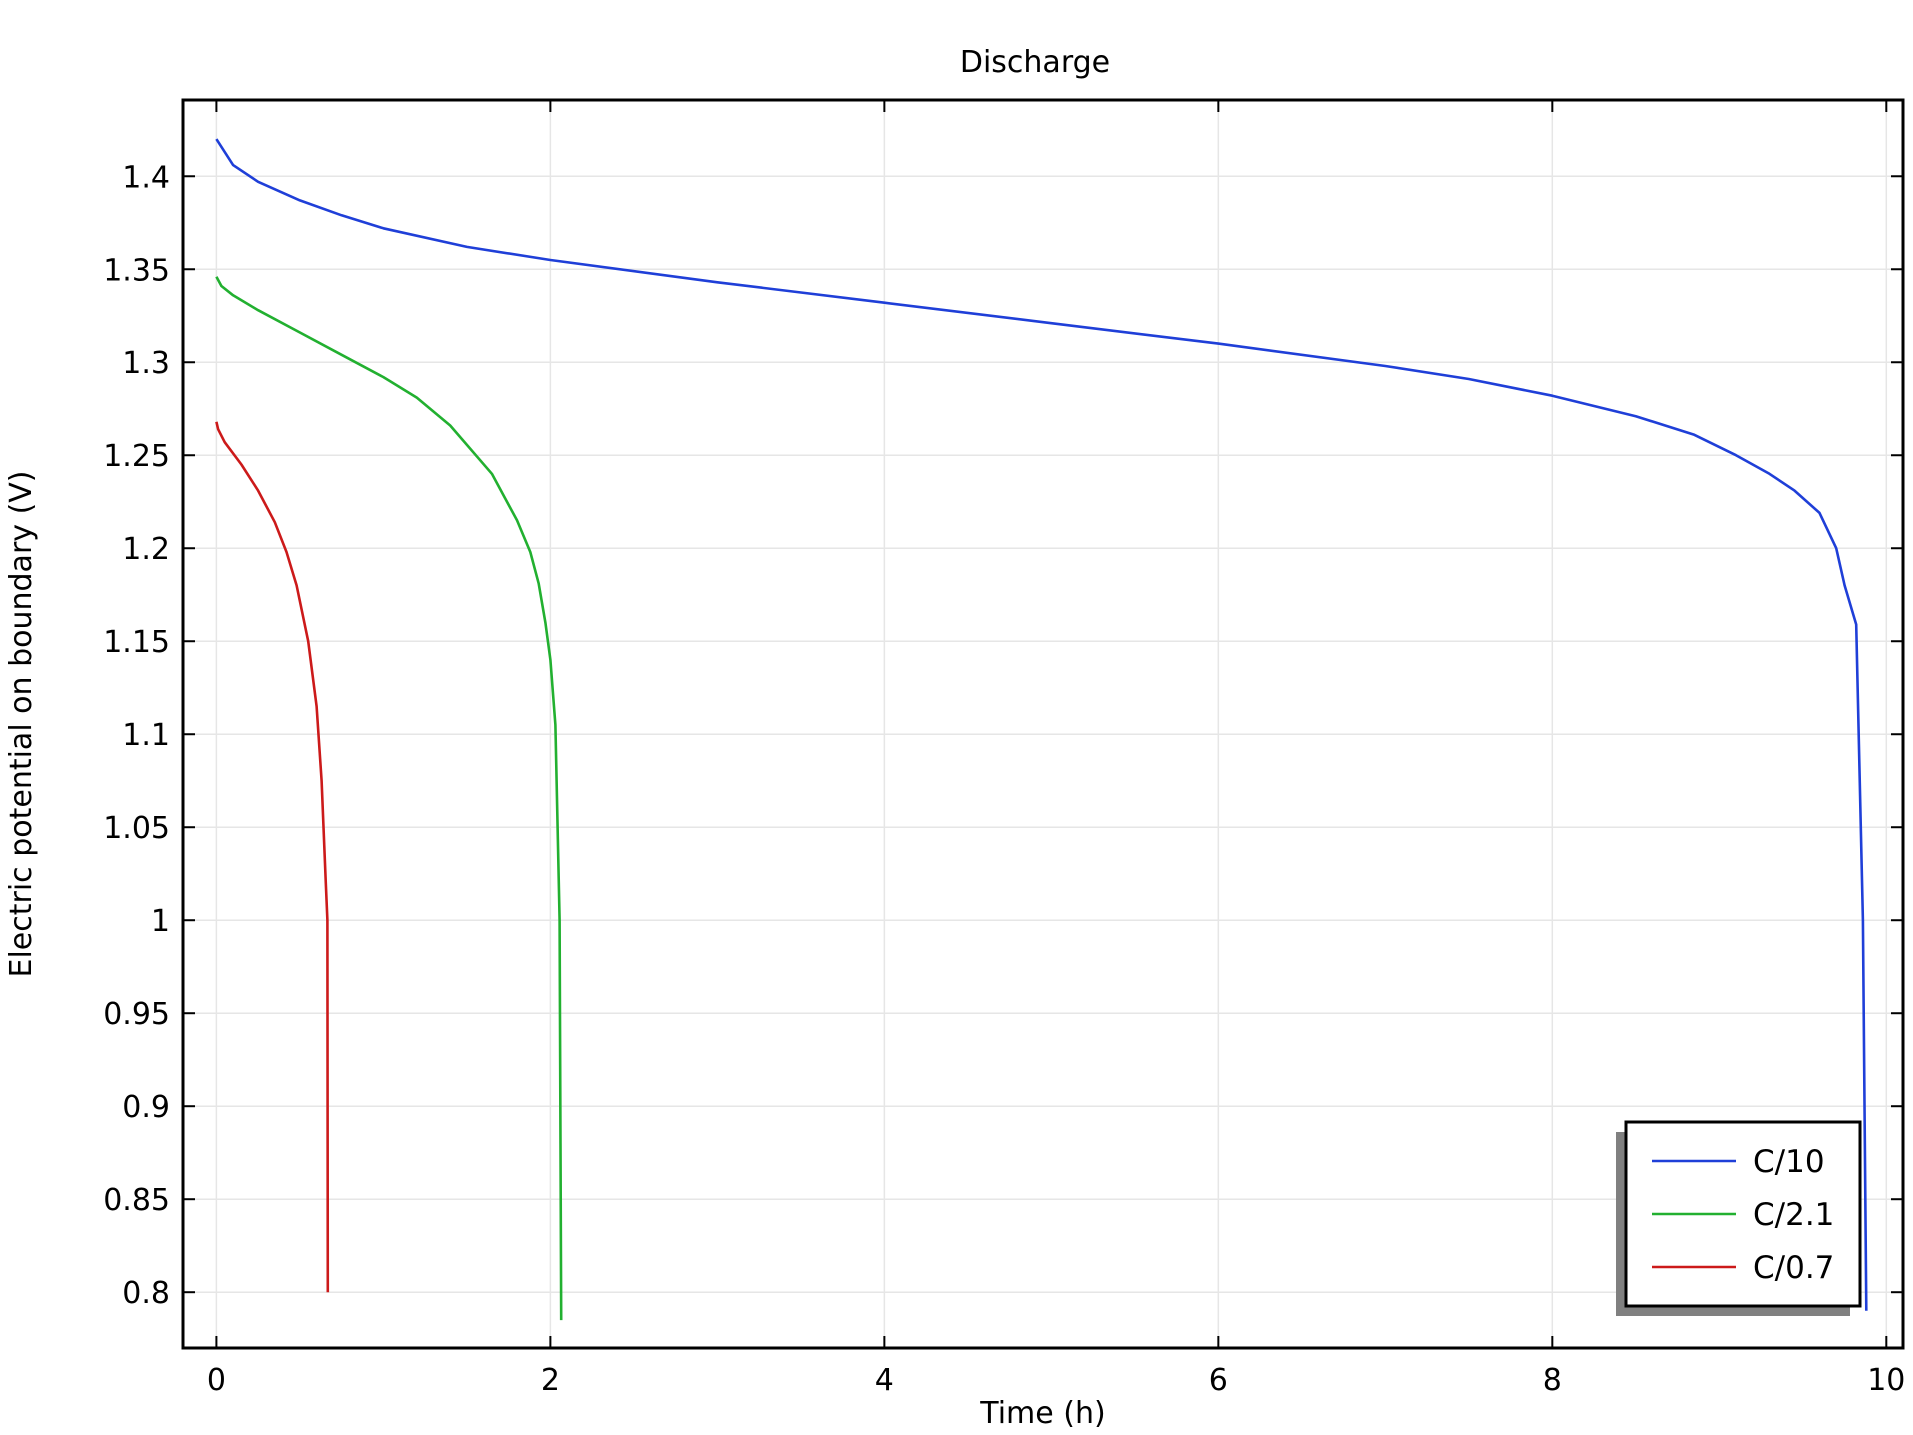 Image resolution: width=1913 pixels, height=1435 pixels. Describe the element at coordinates (1042, 1413) in the screenshot. I see `x-axis-title: Time (h)` at that location.